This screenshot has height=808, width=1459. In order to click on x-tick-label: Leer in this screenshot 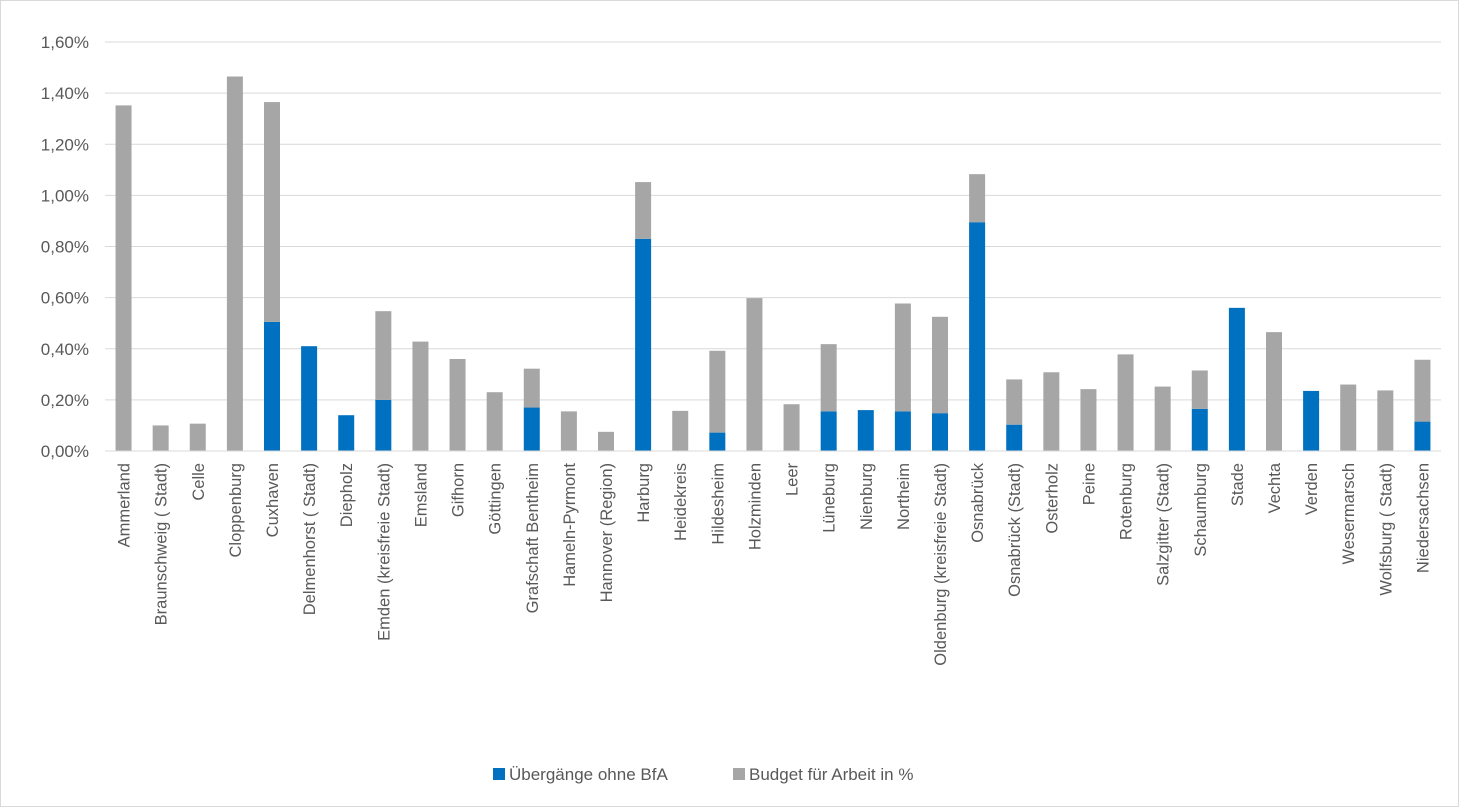, I will do `click(793, 480)`.